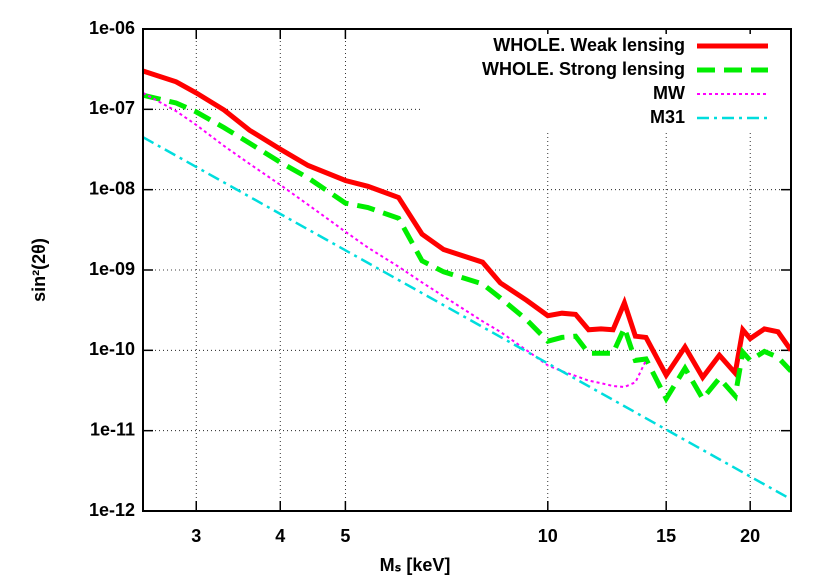 The image size is (830, 581). Describe the element at coordinates (112, 188) in the screenshot. I see `y-tick-label: 1e-08` at that location.